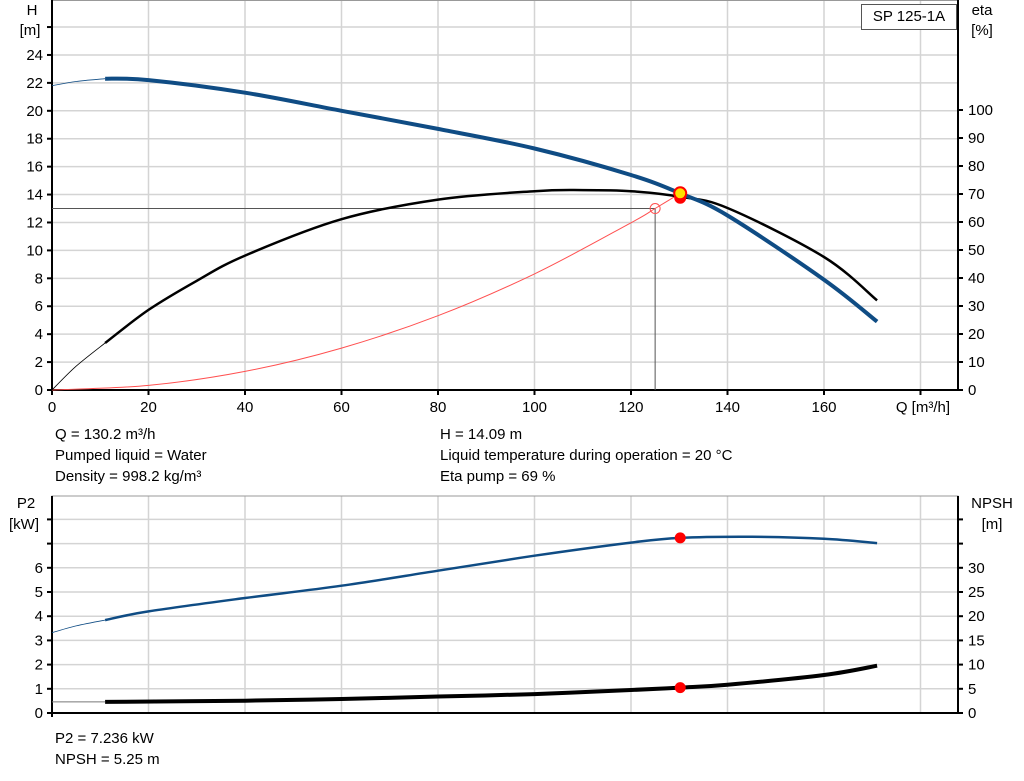 The image size is (1024, 781). I want to click on info-liquid: Pumped liquid = Water, so click(131, 455).